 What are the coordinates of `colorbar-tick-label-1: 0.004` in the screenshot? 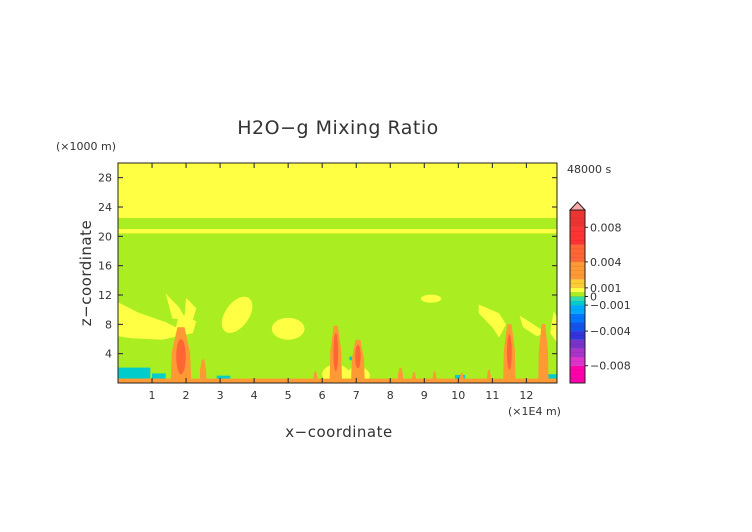 It's located at (606, 262).